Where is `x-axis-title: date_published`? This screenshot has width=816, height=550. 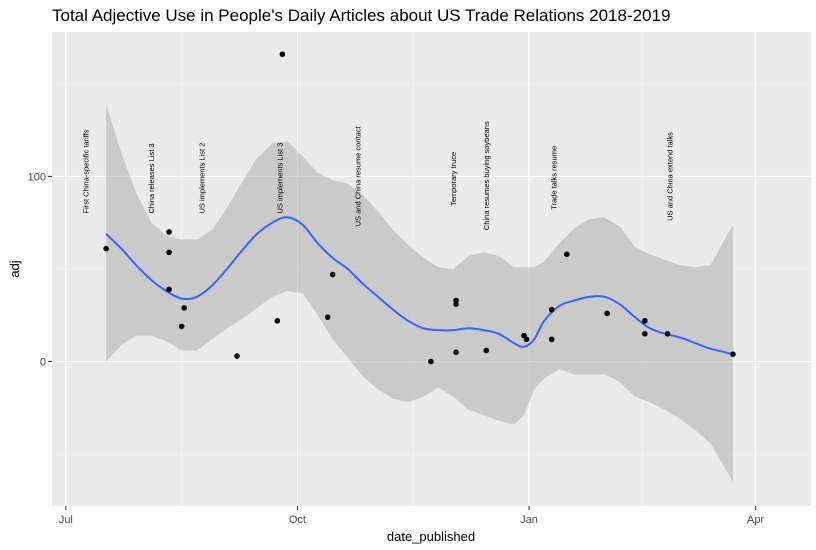 x-axis-title: date_published is located at coordinates (431, 536).